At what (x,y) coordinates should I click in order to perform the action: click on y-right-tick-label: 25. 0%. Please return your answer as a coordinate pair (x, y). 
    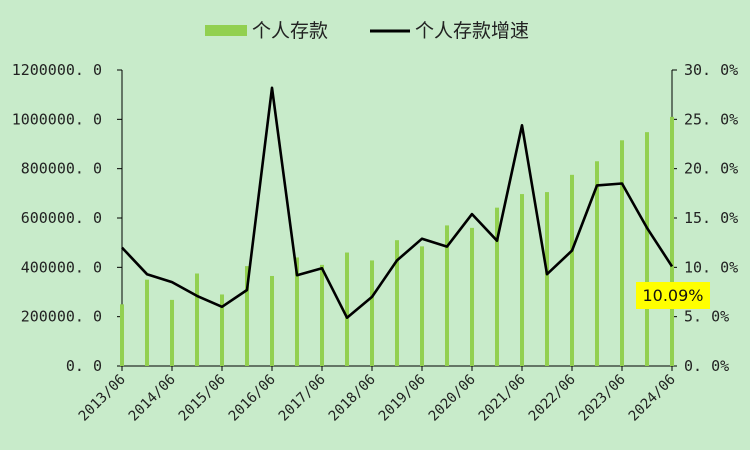
    Looking at the image, I should click on (711, 119).